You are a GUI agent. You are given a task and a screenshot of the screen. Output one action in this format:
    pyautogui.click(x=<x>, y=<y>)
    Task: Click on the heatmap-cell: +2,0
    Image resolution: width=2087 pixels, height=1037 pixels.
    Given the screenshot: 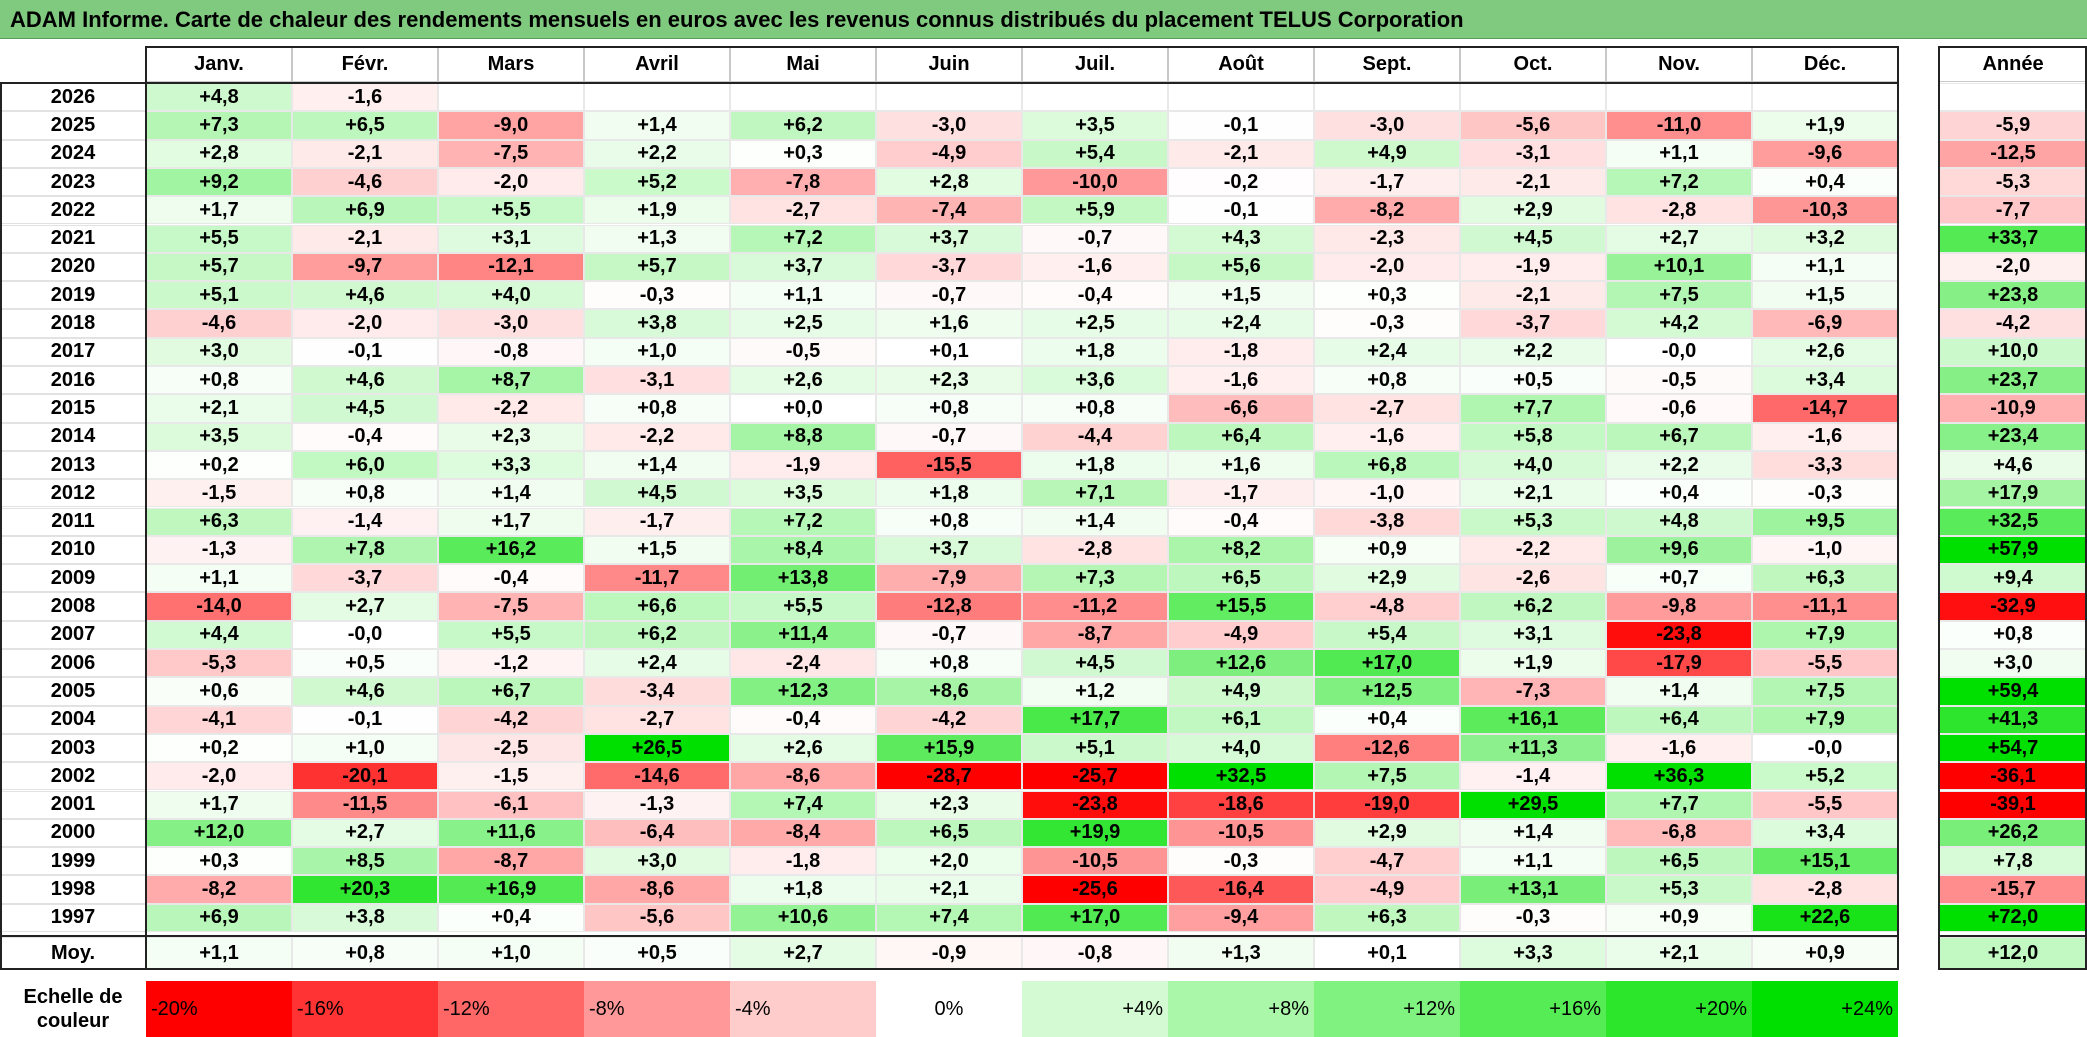 What is the action you would take?
    pyautogui.click(x=949, y=861)
    